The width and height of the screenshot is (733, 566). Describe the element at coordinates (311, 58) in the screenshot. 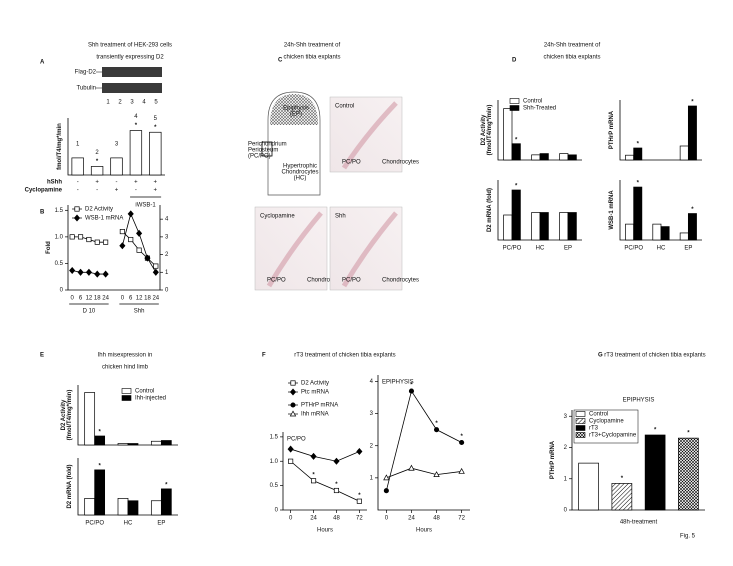

I see `panel-title: chicken tibia explants` at that location.